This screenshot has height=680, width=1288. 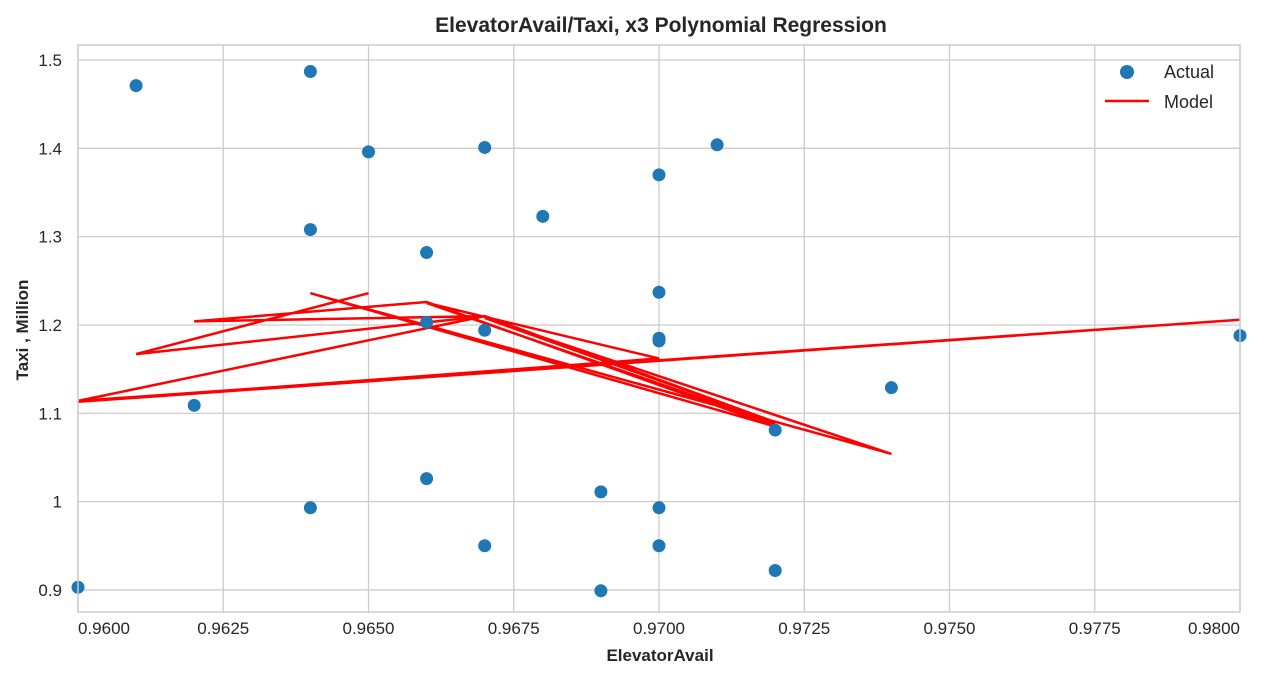 I want to click on legend-model-label: Model, so click(x=1188, y=102).